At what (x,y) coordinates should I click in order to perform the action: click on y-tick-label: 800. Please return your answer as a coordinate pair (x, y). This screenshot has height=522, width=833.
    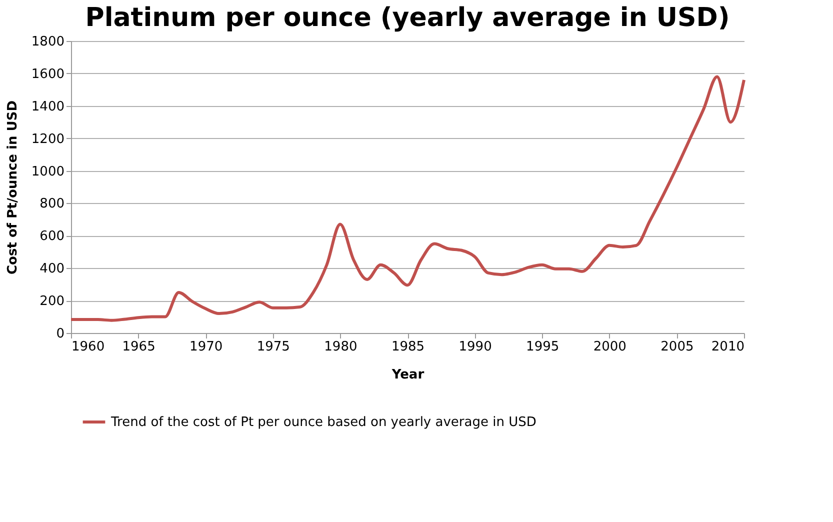
    Looking at the image, I should click on (52, 204).